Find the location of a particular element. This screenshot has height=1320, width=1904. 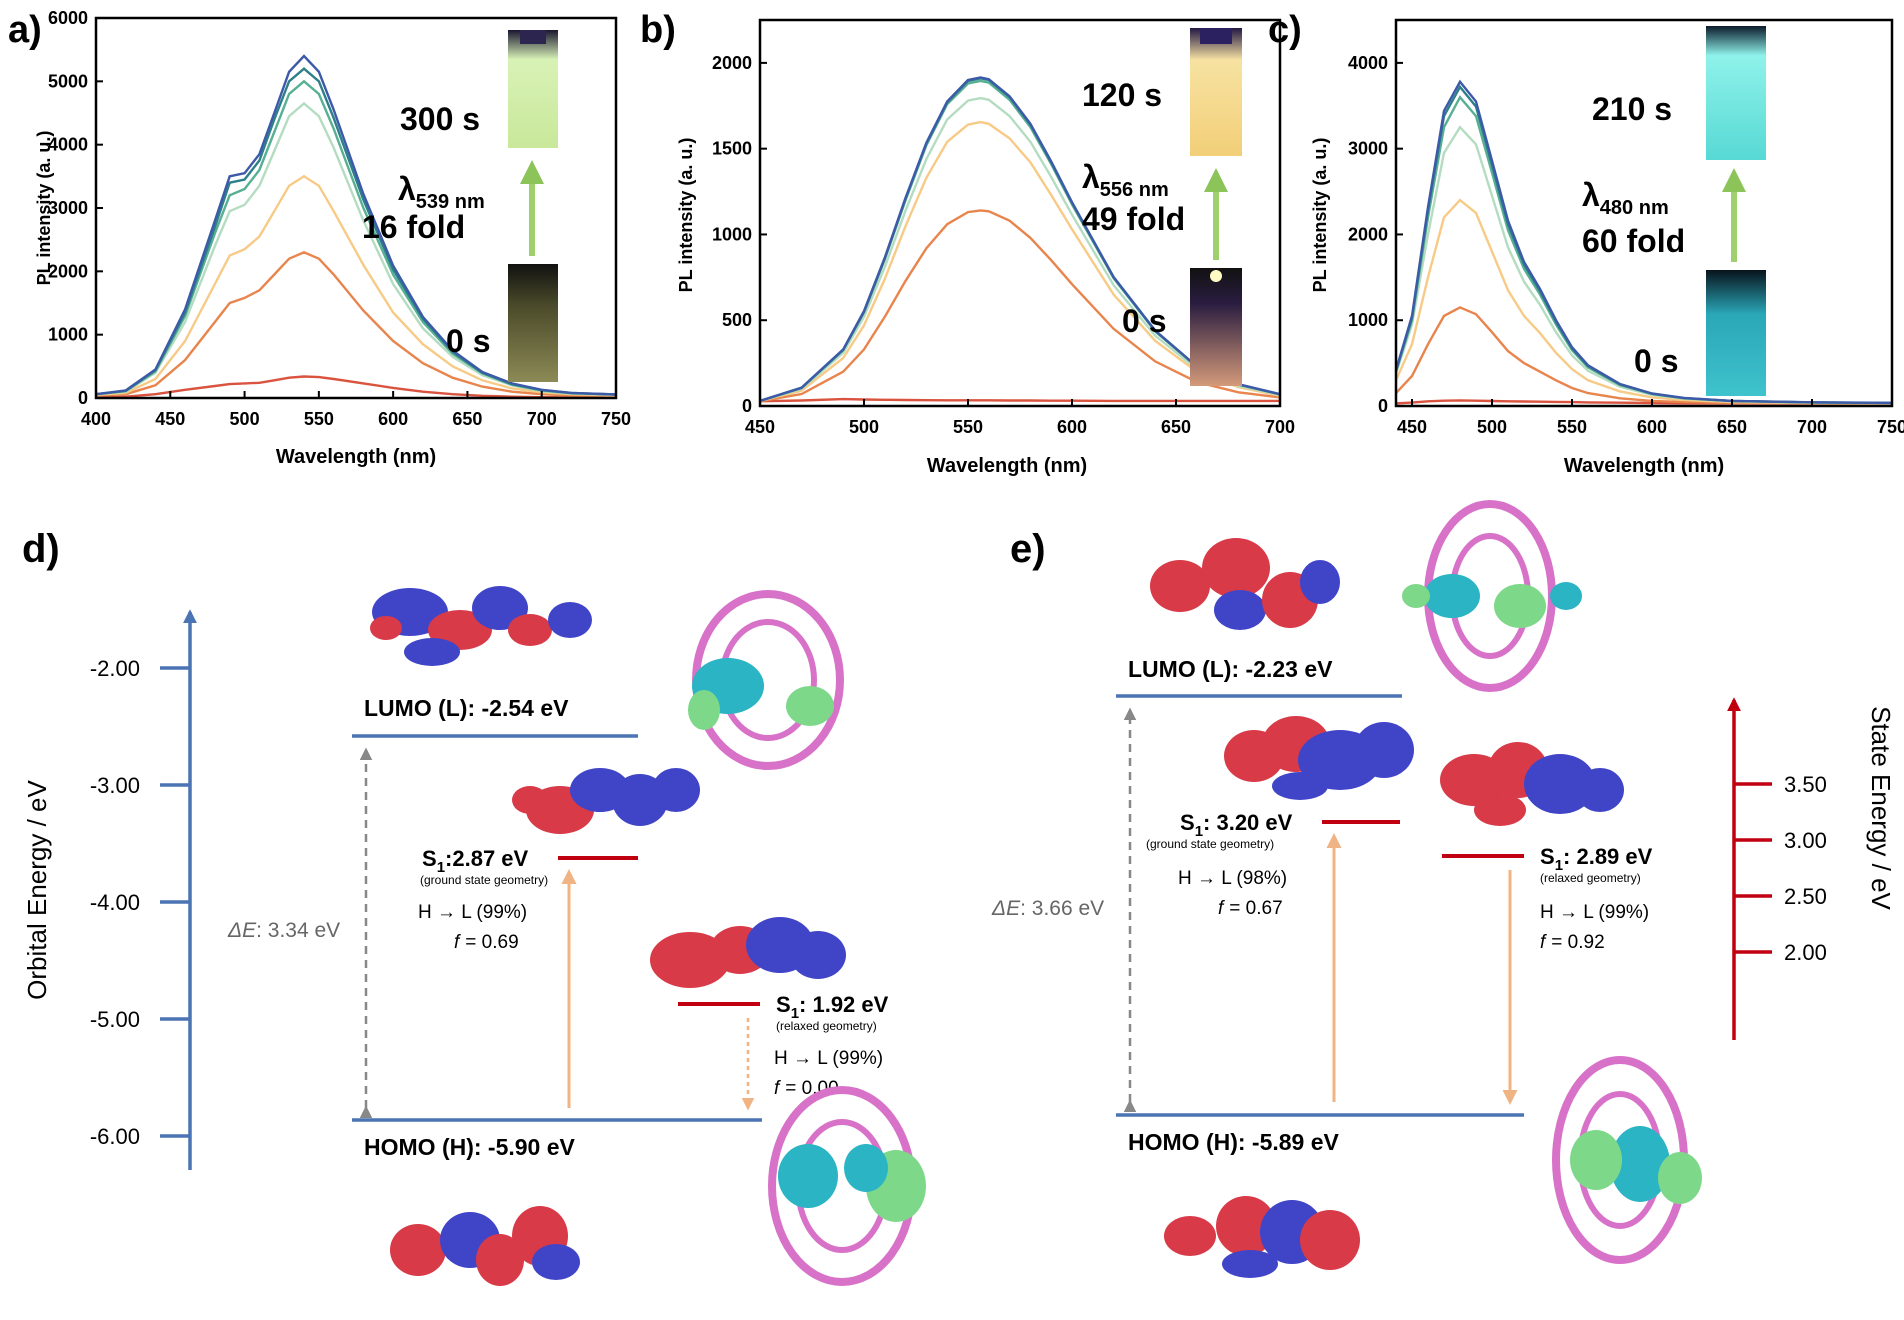

panel-e-s1-relaxed-molecule is located at coordinates (1532, 784).